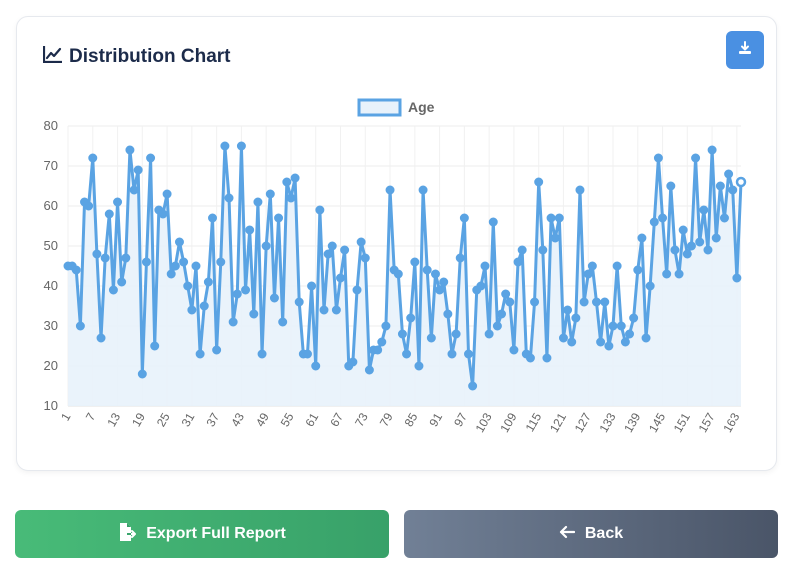 This screenshot has width=798, height=573. Describe the element at coordinates (607, 422) in the screenshot. I see `x-tick-label: 133` at that location.